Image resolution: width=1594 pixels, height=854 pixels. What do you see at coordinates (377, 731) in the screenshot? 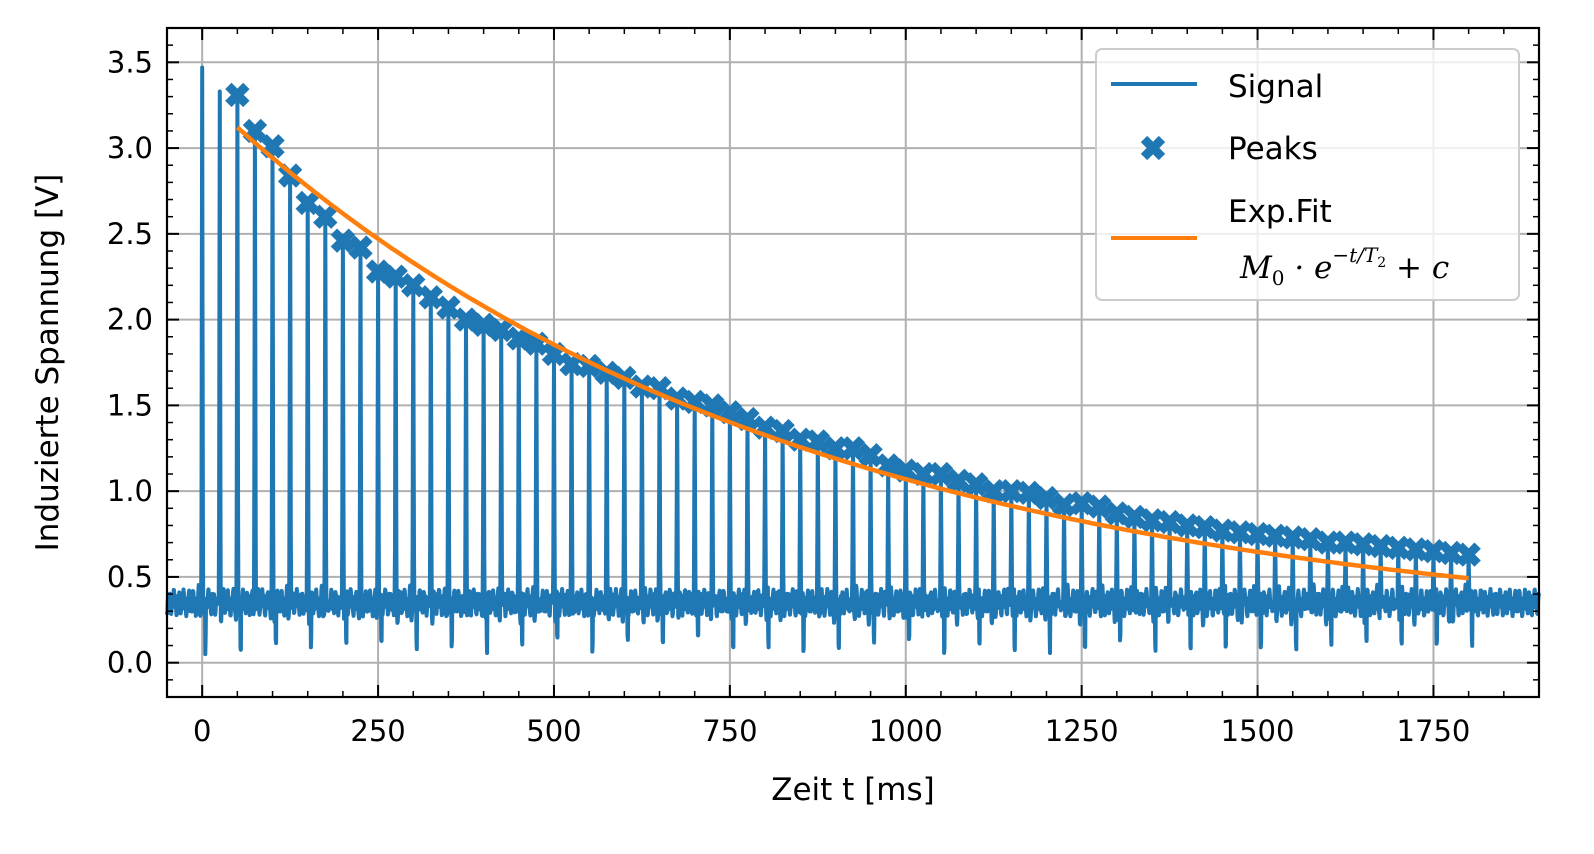
I see `x-tick-label: 250` at bounding box center [377, 731].